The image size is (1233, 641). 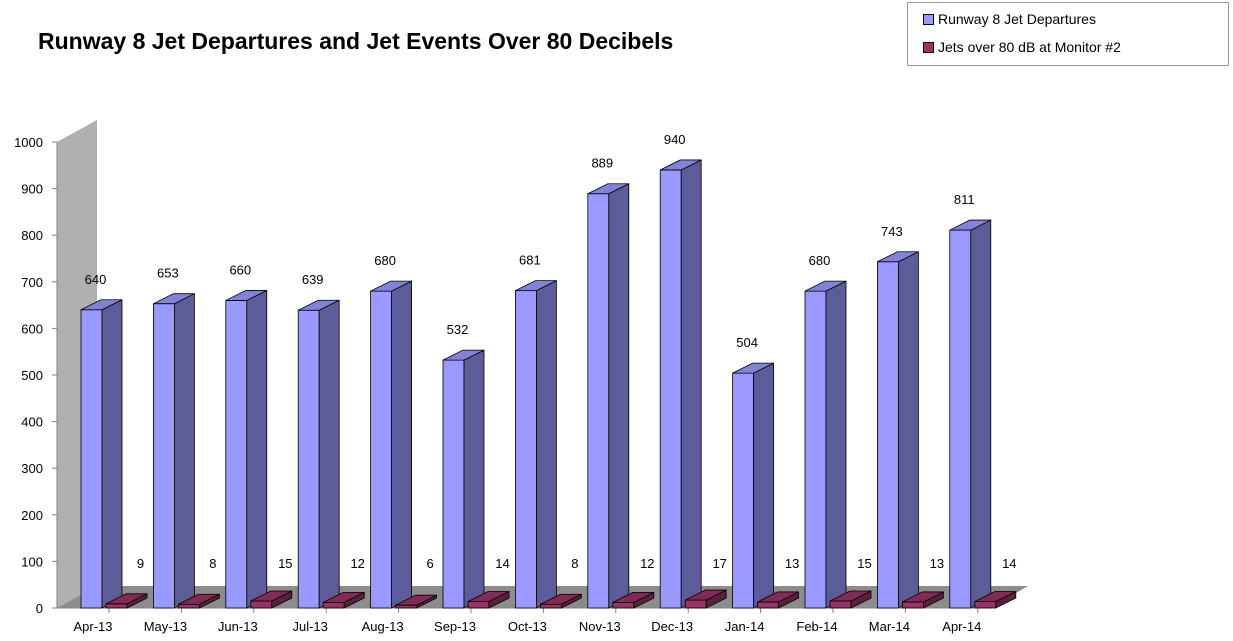 I want to click on x-tick-label: Apr-13, so click(x=92, y=626).